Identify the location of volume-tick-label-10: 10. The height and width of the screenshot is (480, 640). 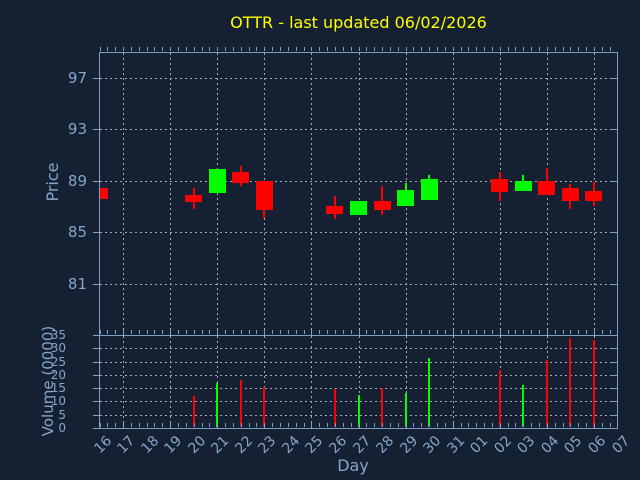
(58, 401).